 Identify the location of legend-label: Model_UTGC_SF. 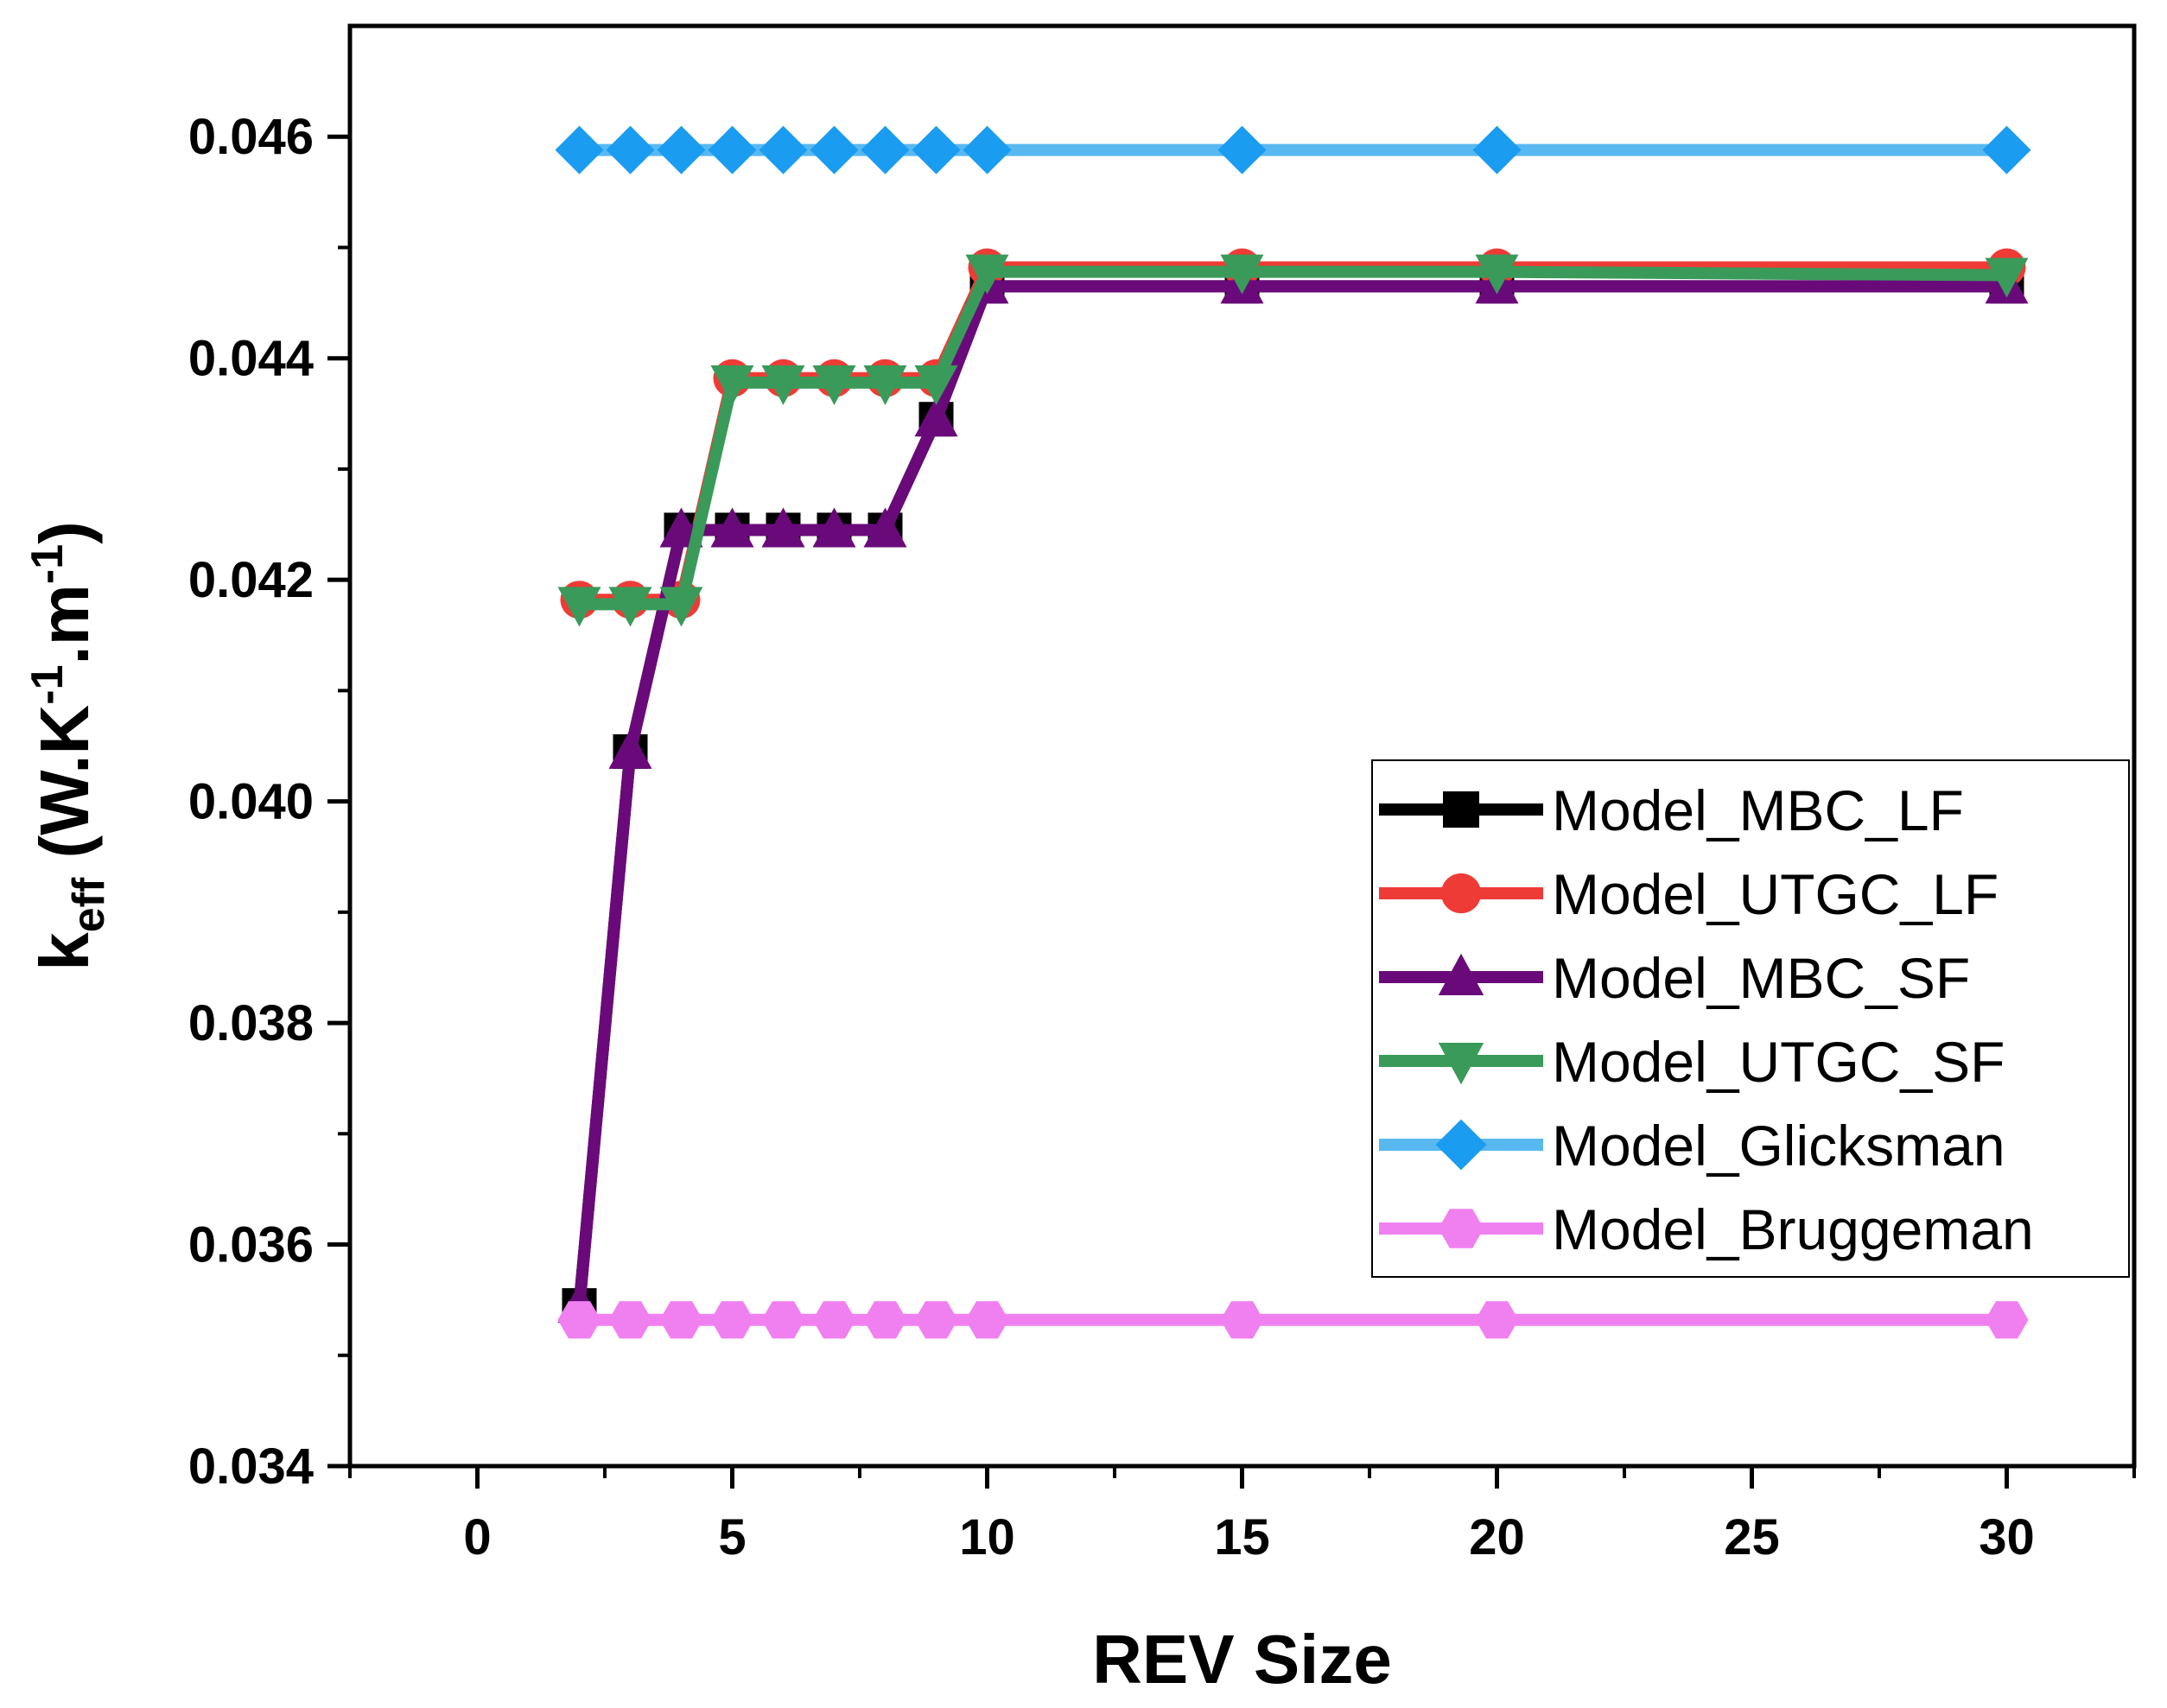
(1778, 1062).